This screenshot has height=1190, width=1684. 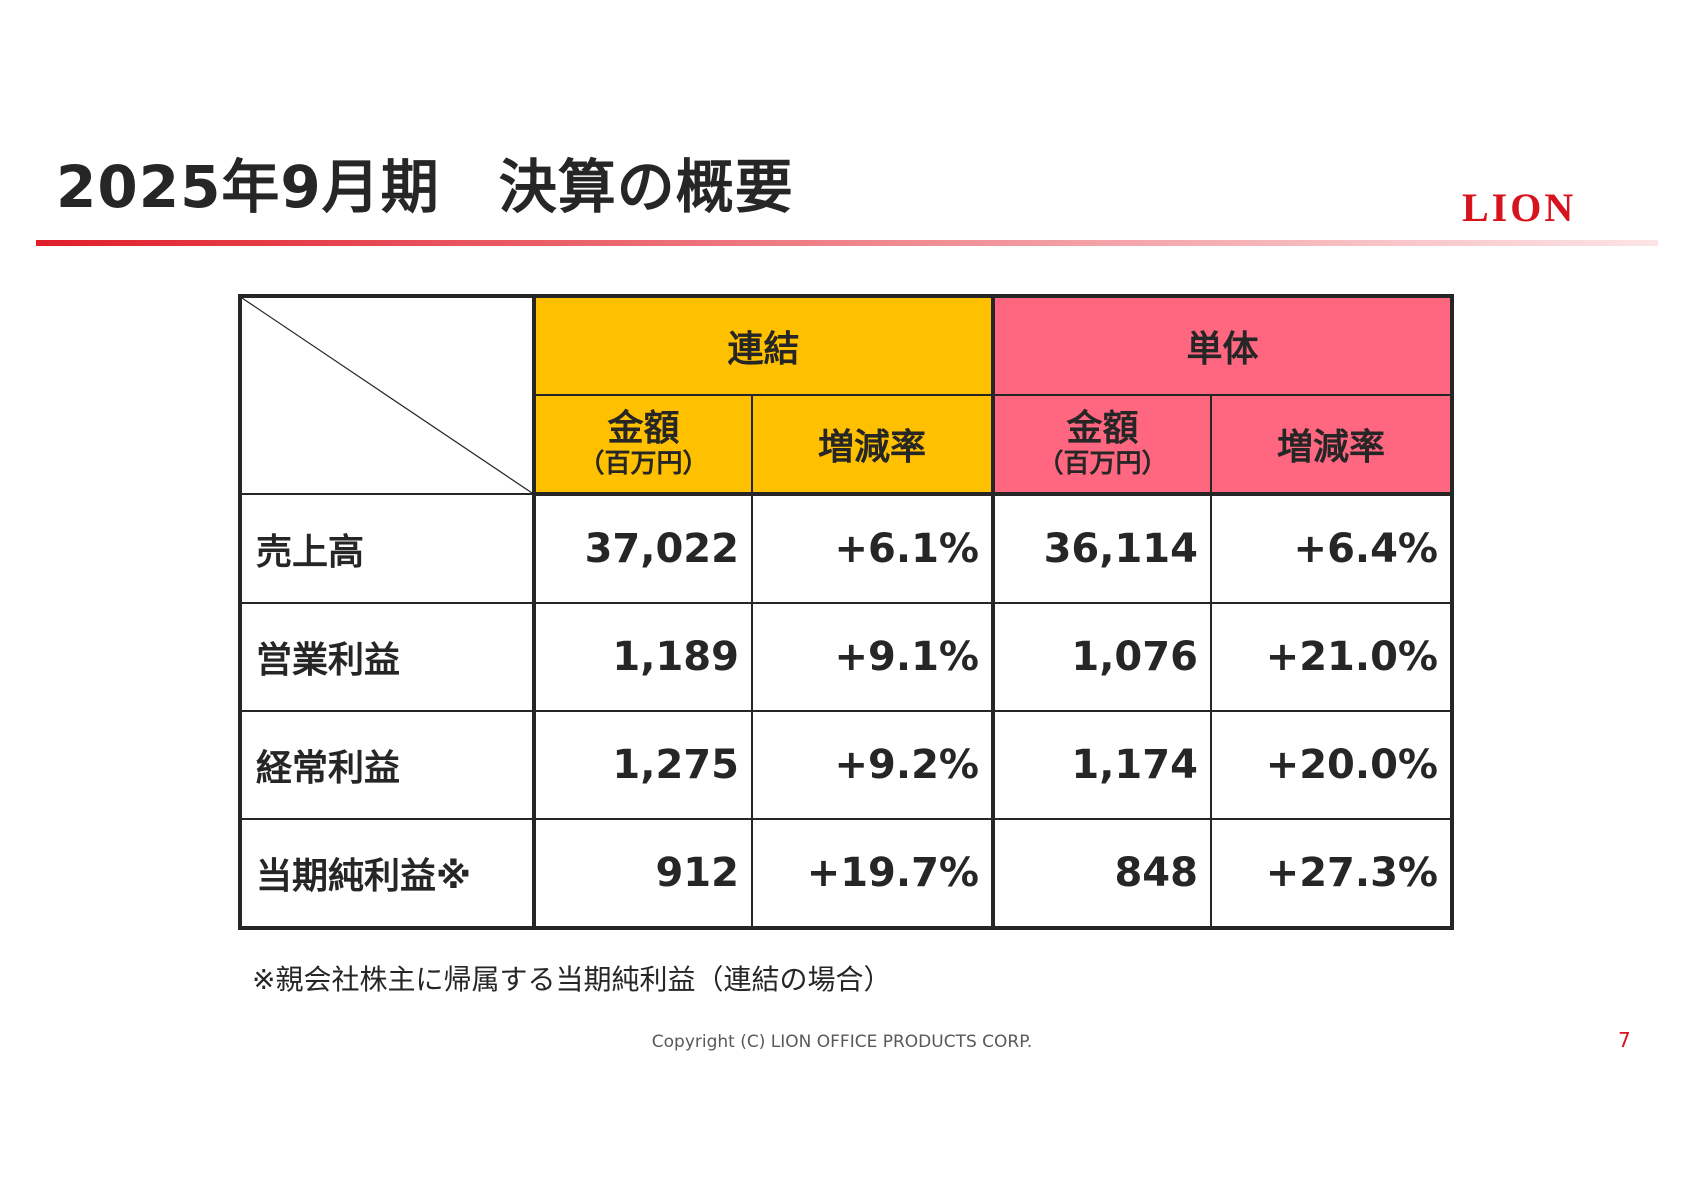 I want to click on table-corner-cell, so click(x=387, y=395).